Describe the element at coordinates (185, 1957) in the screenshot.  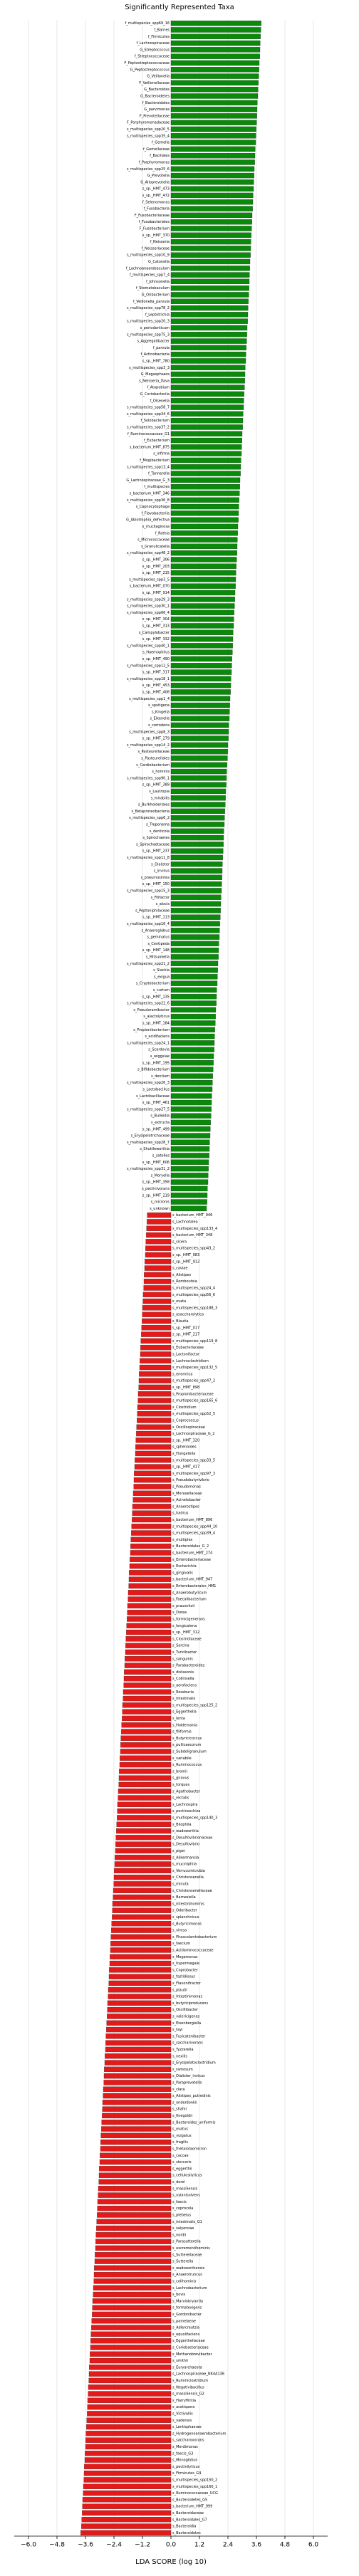
I see `taxon-label: s_Megamonas` at that location.